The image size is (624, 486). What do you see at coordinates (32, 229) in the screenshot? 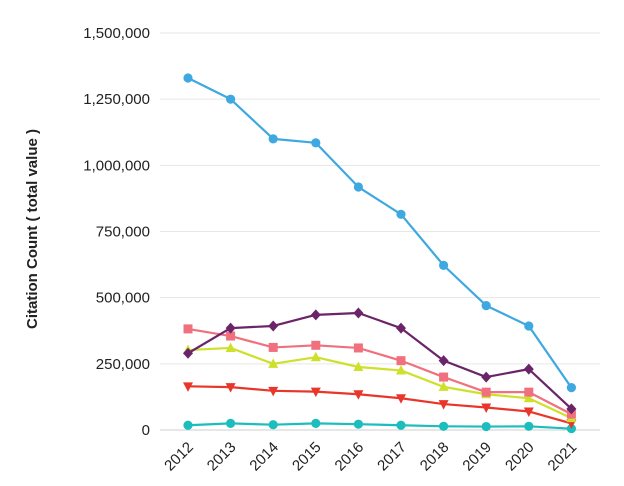
I see `y-axis-label: Citation Count ( total value )` at bounding box center [32, 229].